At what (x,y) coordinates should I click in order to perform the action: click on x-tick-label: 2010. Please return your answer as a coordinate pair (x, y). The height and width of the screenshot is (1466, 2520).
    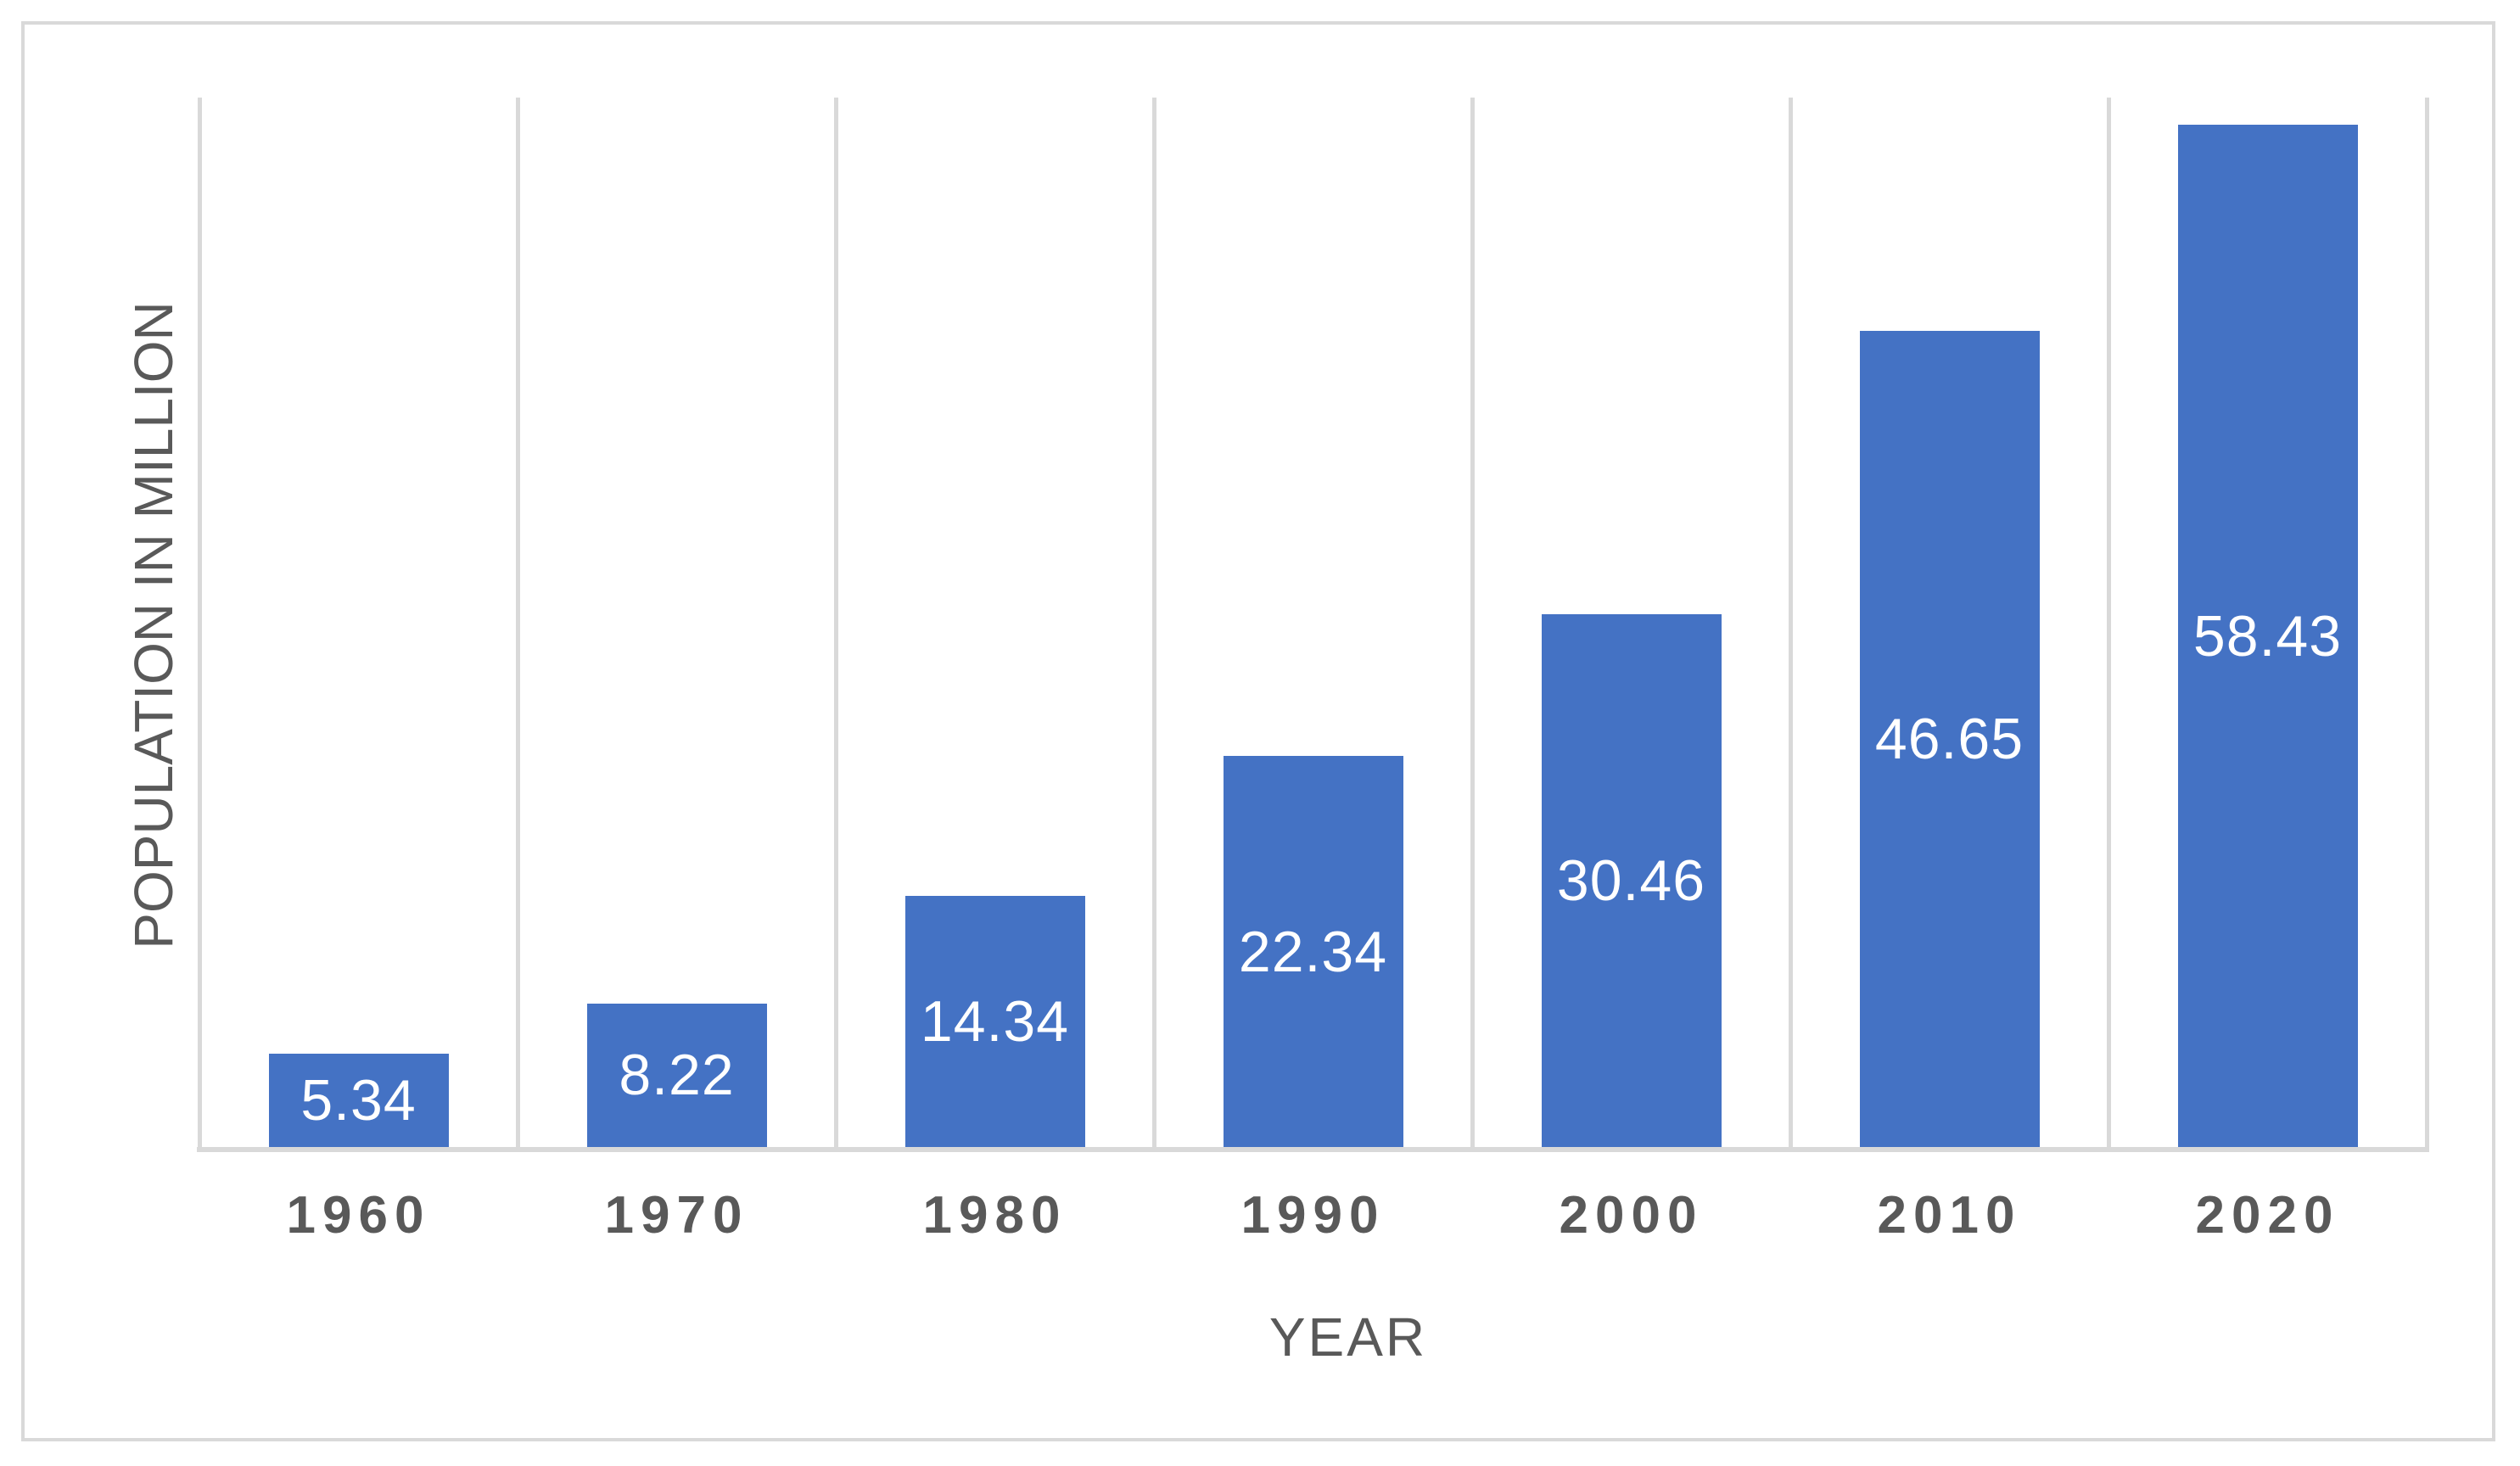
    Looking at the image, I should click on (1949, 1215).